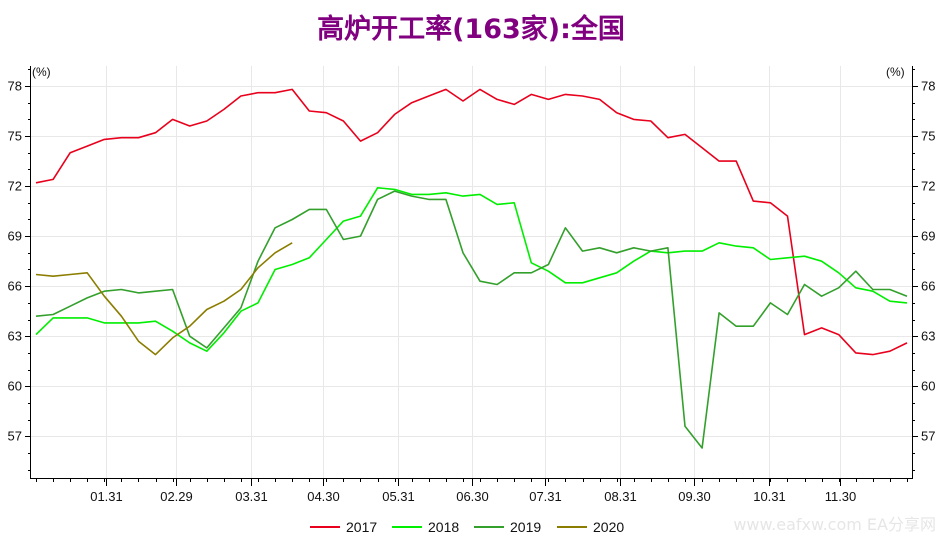 The height and width of the screenshot is (538, 943). Describe the element at coordinates (15, 386) in the screenshot. I see `left-y-tick-label: 60` at that location.